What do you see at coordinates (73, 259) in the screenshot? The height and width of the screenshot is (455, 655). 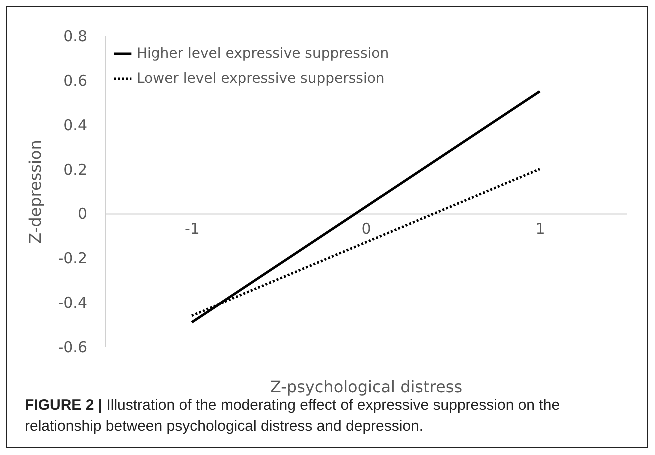 I see `y-tick-label: -0.2` at bounding box center [73, 259].